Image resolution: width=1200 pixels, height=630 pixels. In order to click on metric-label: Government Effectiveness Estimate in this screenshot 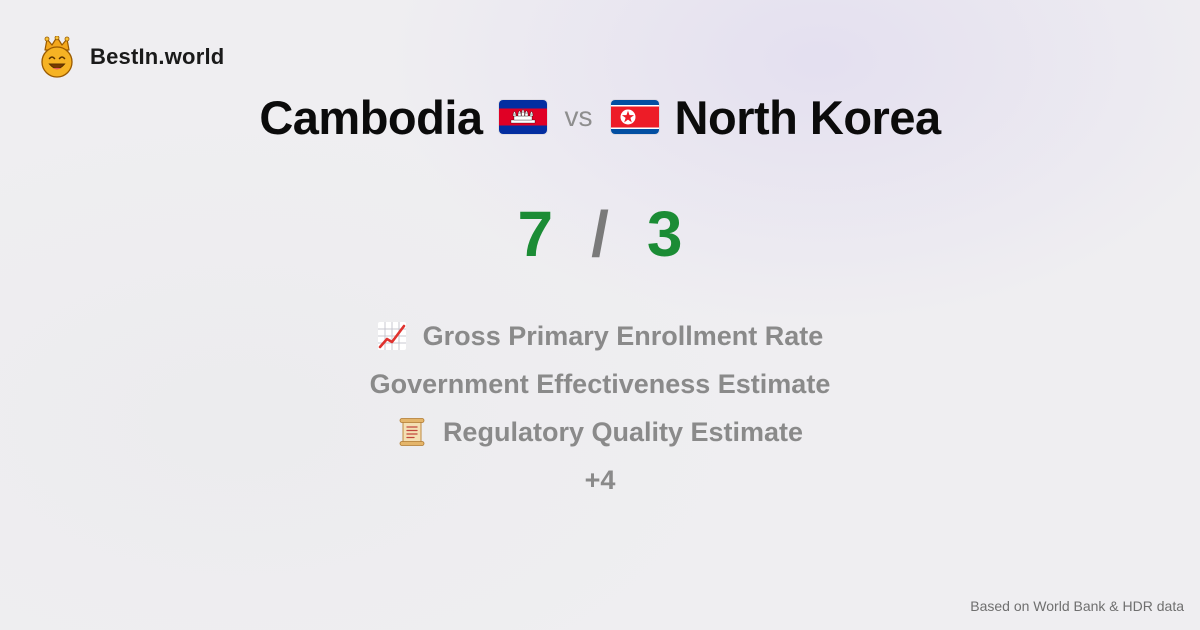, I will do `click(600, 383)`.